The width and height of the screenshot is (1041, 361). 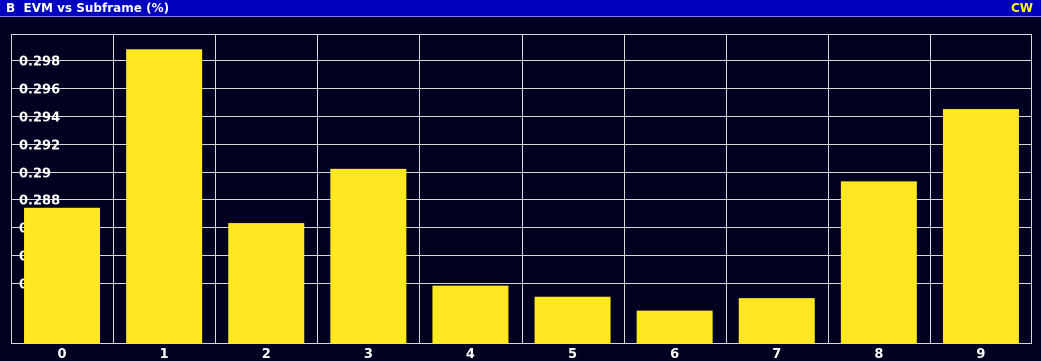 What do you see at coordinates (39, 90) in the screenshot?
I see `y-tick-label: 0.296` at bounding box center [39, 90].